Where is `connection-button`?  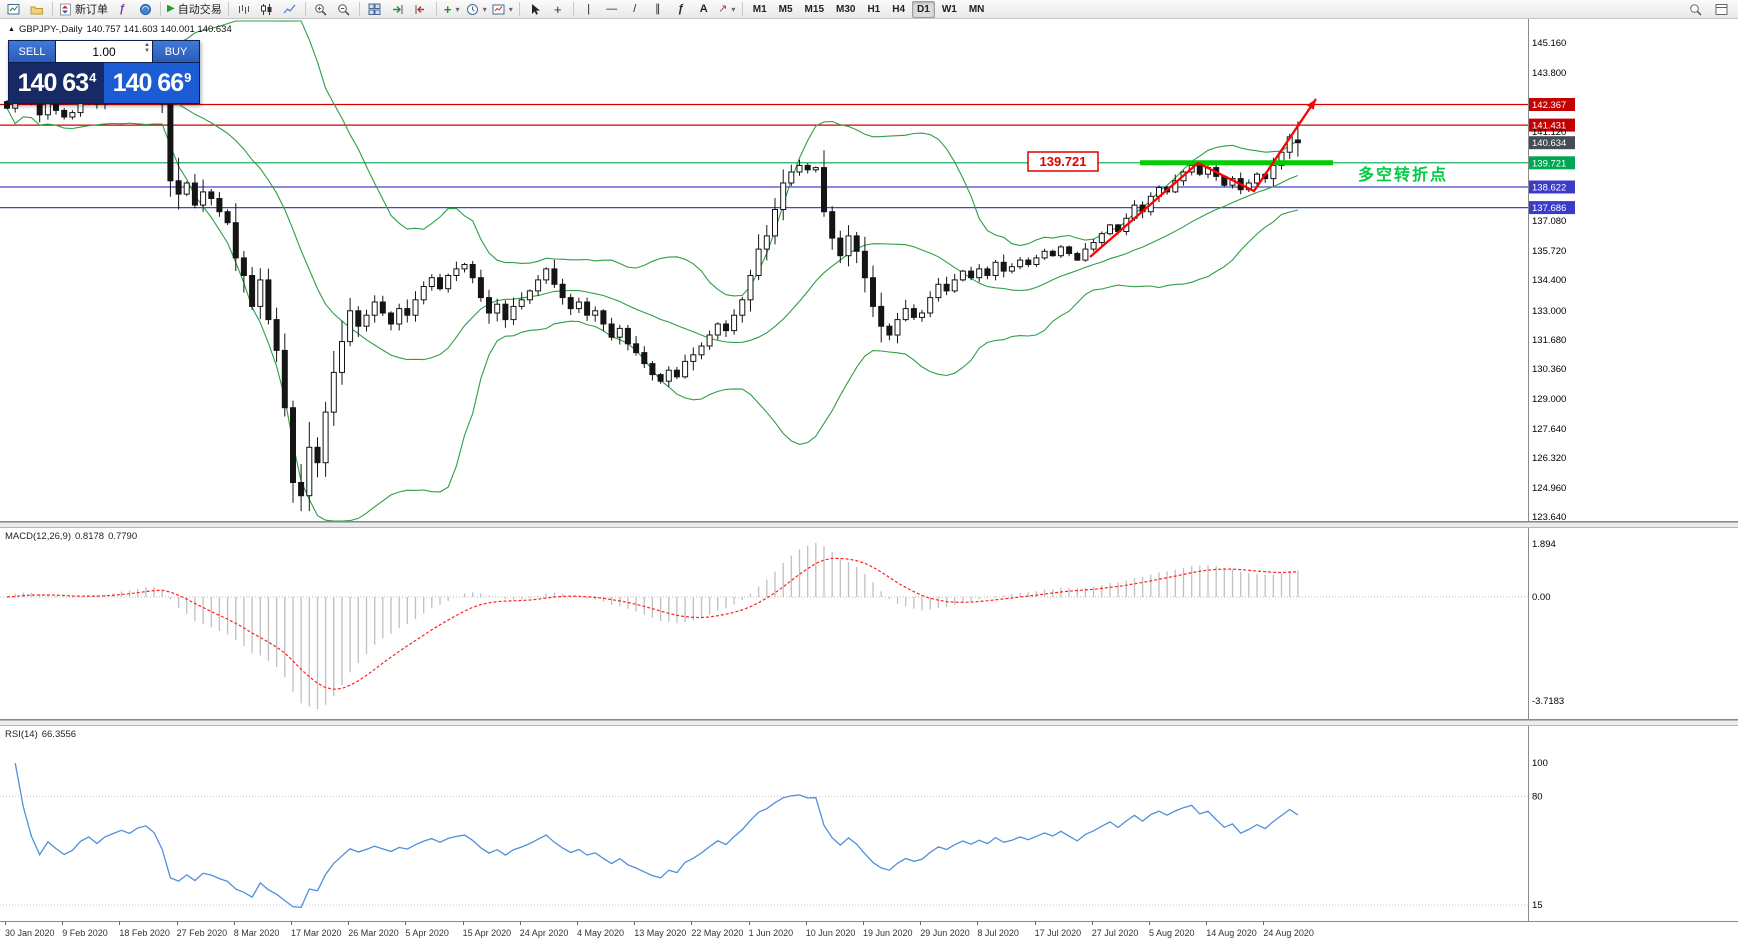 connection-button is located at coordinates (145, 9).